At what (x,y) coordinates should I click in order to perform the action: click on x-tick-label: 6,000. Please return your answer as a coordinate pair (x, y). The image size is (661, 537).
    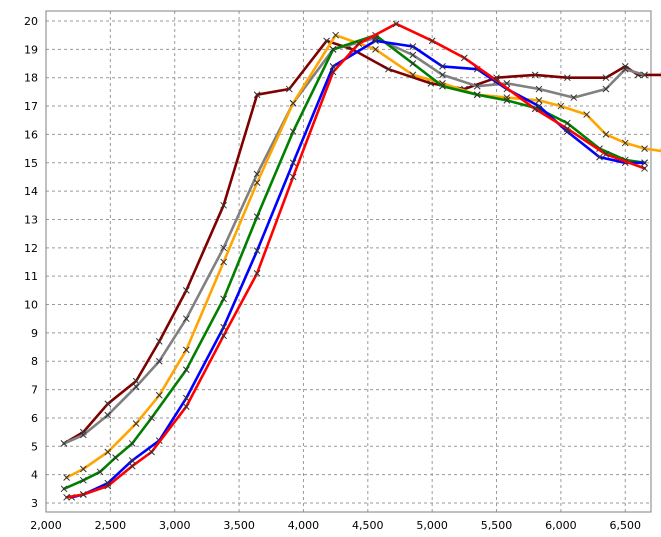
    Looking at the image, I should click on (561, 525).